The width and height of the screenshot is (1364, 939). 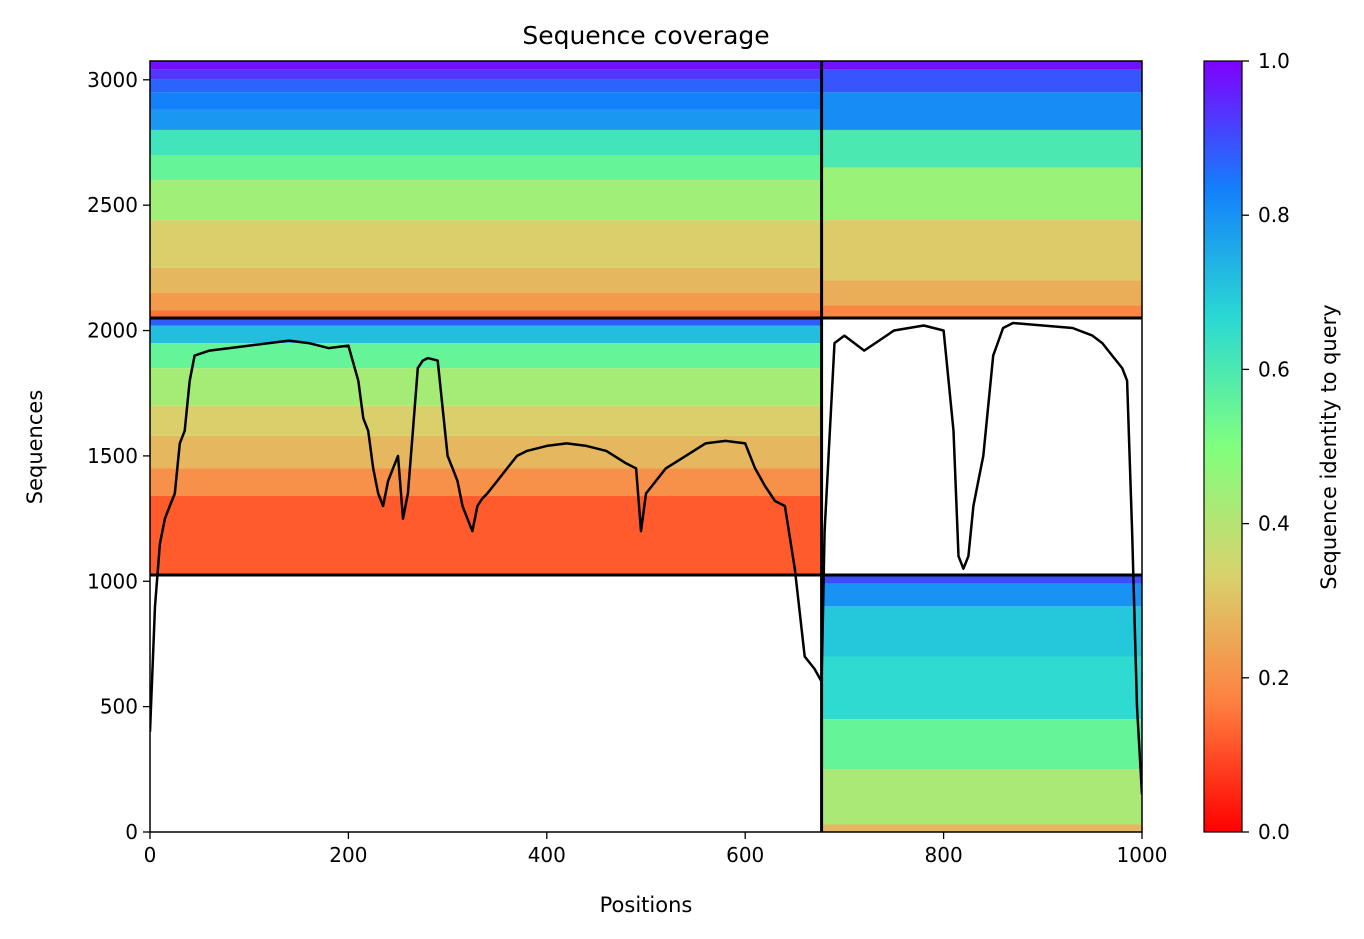 I want to click on y-tick-label: 0, so click(x=131, y=832).